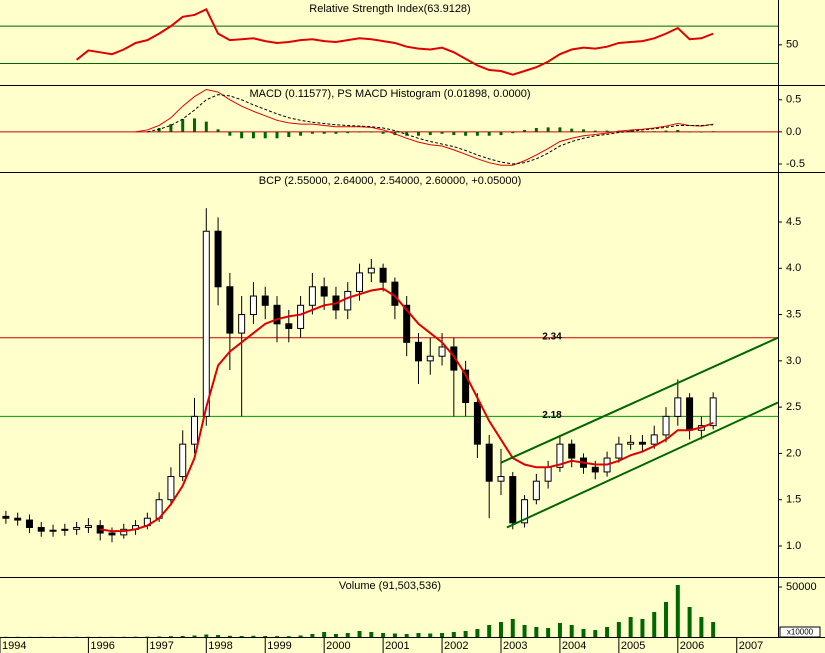 This screenshot has height=653, width=825. Describe the element at coordinates (793, 222) in the screenshot. I see `y-tick-label: 4.5` at that location.